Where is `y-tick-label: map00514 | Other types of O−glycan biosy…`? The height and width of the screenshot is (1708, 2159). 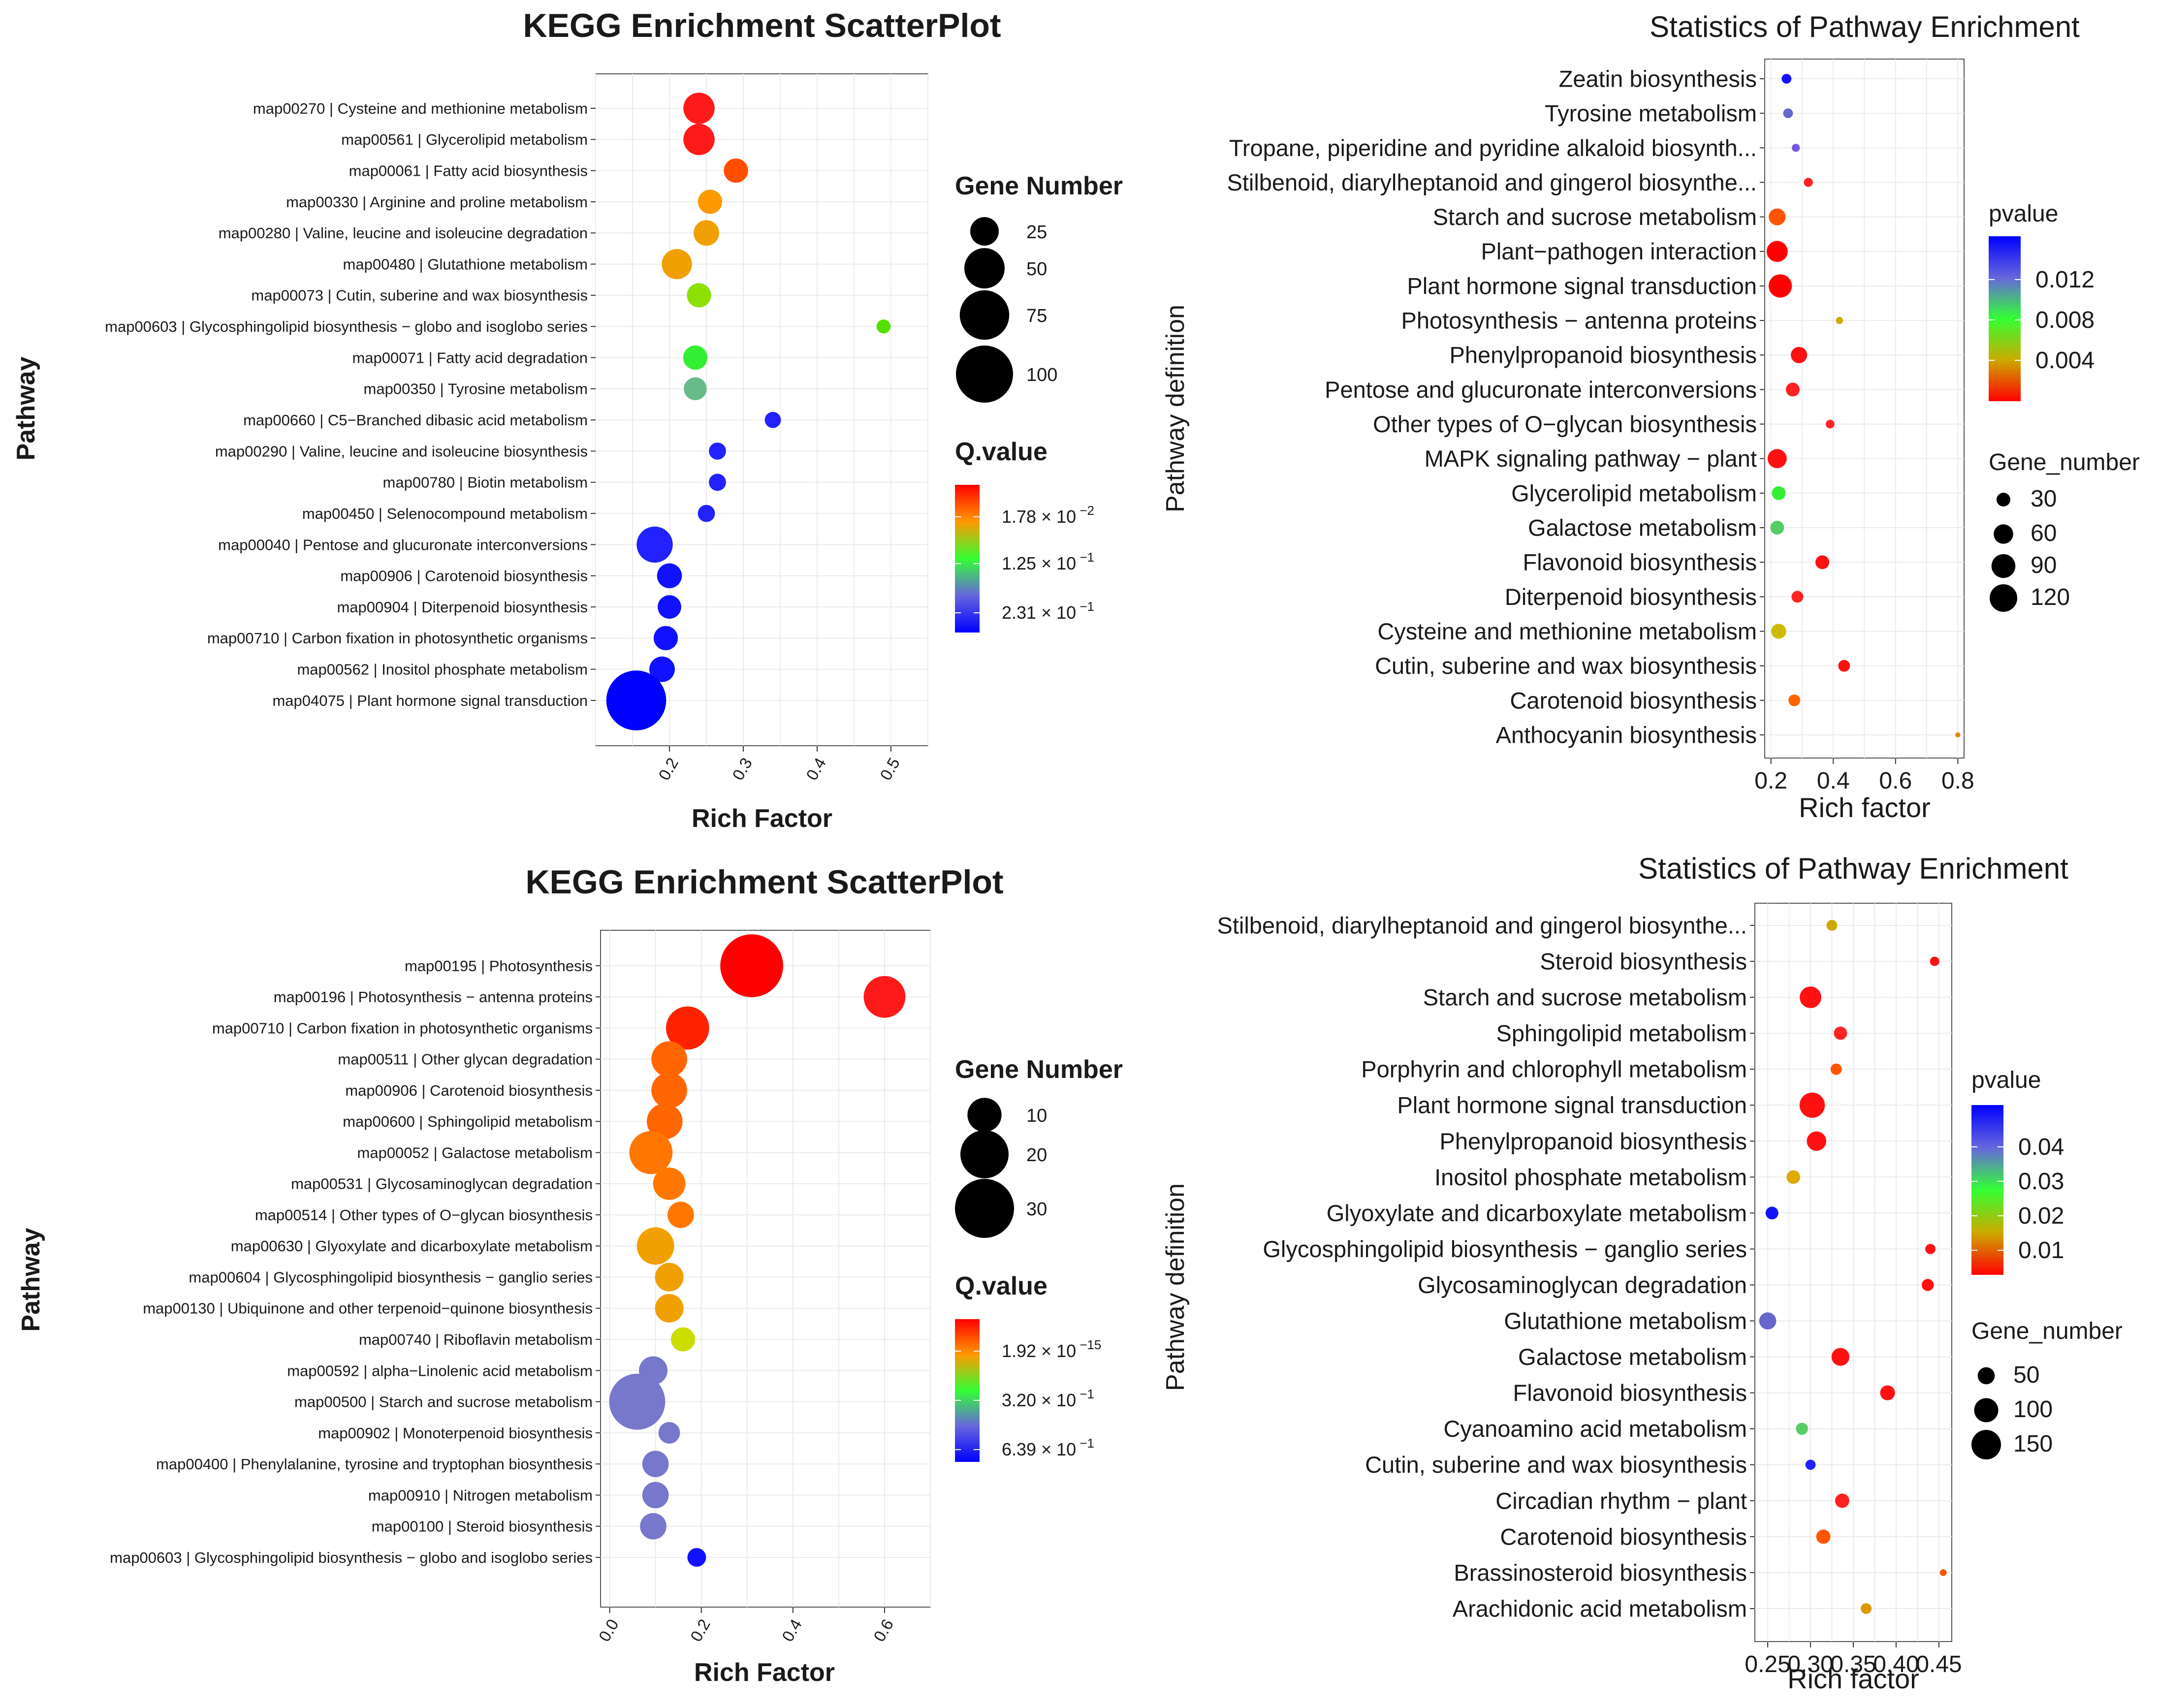 y-tick-label: map00514 | Other types of O−glycan biosy… is located at coordinates (424, 1215).